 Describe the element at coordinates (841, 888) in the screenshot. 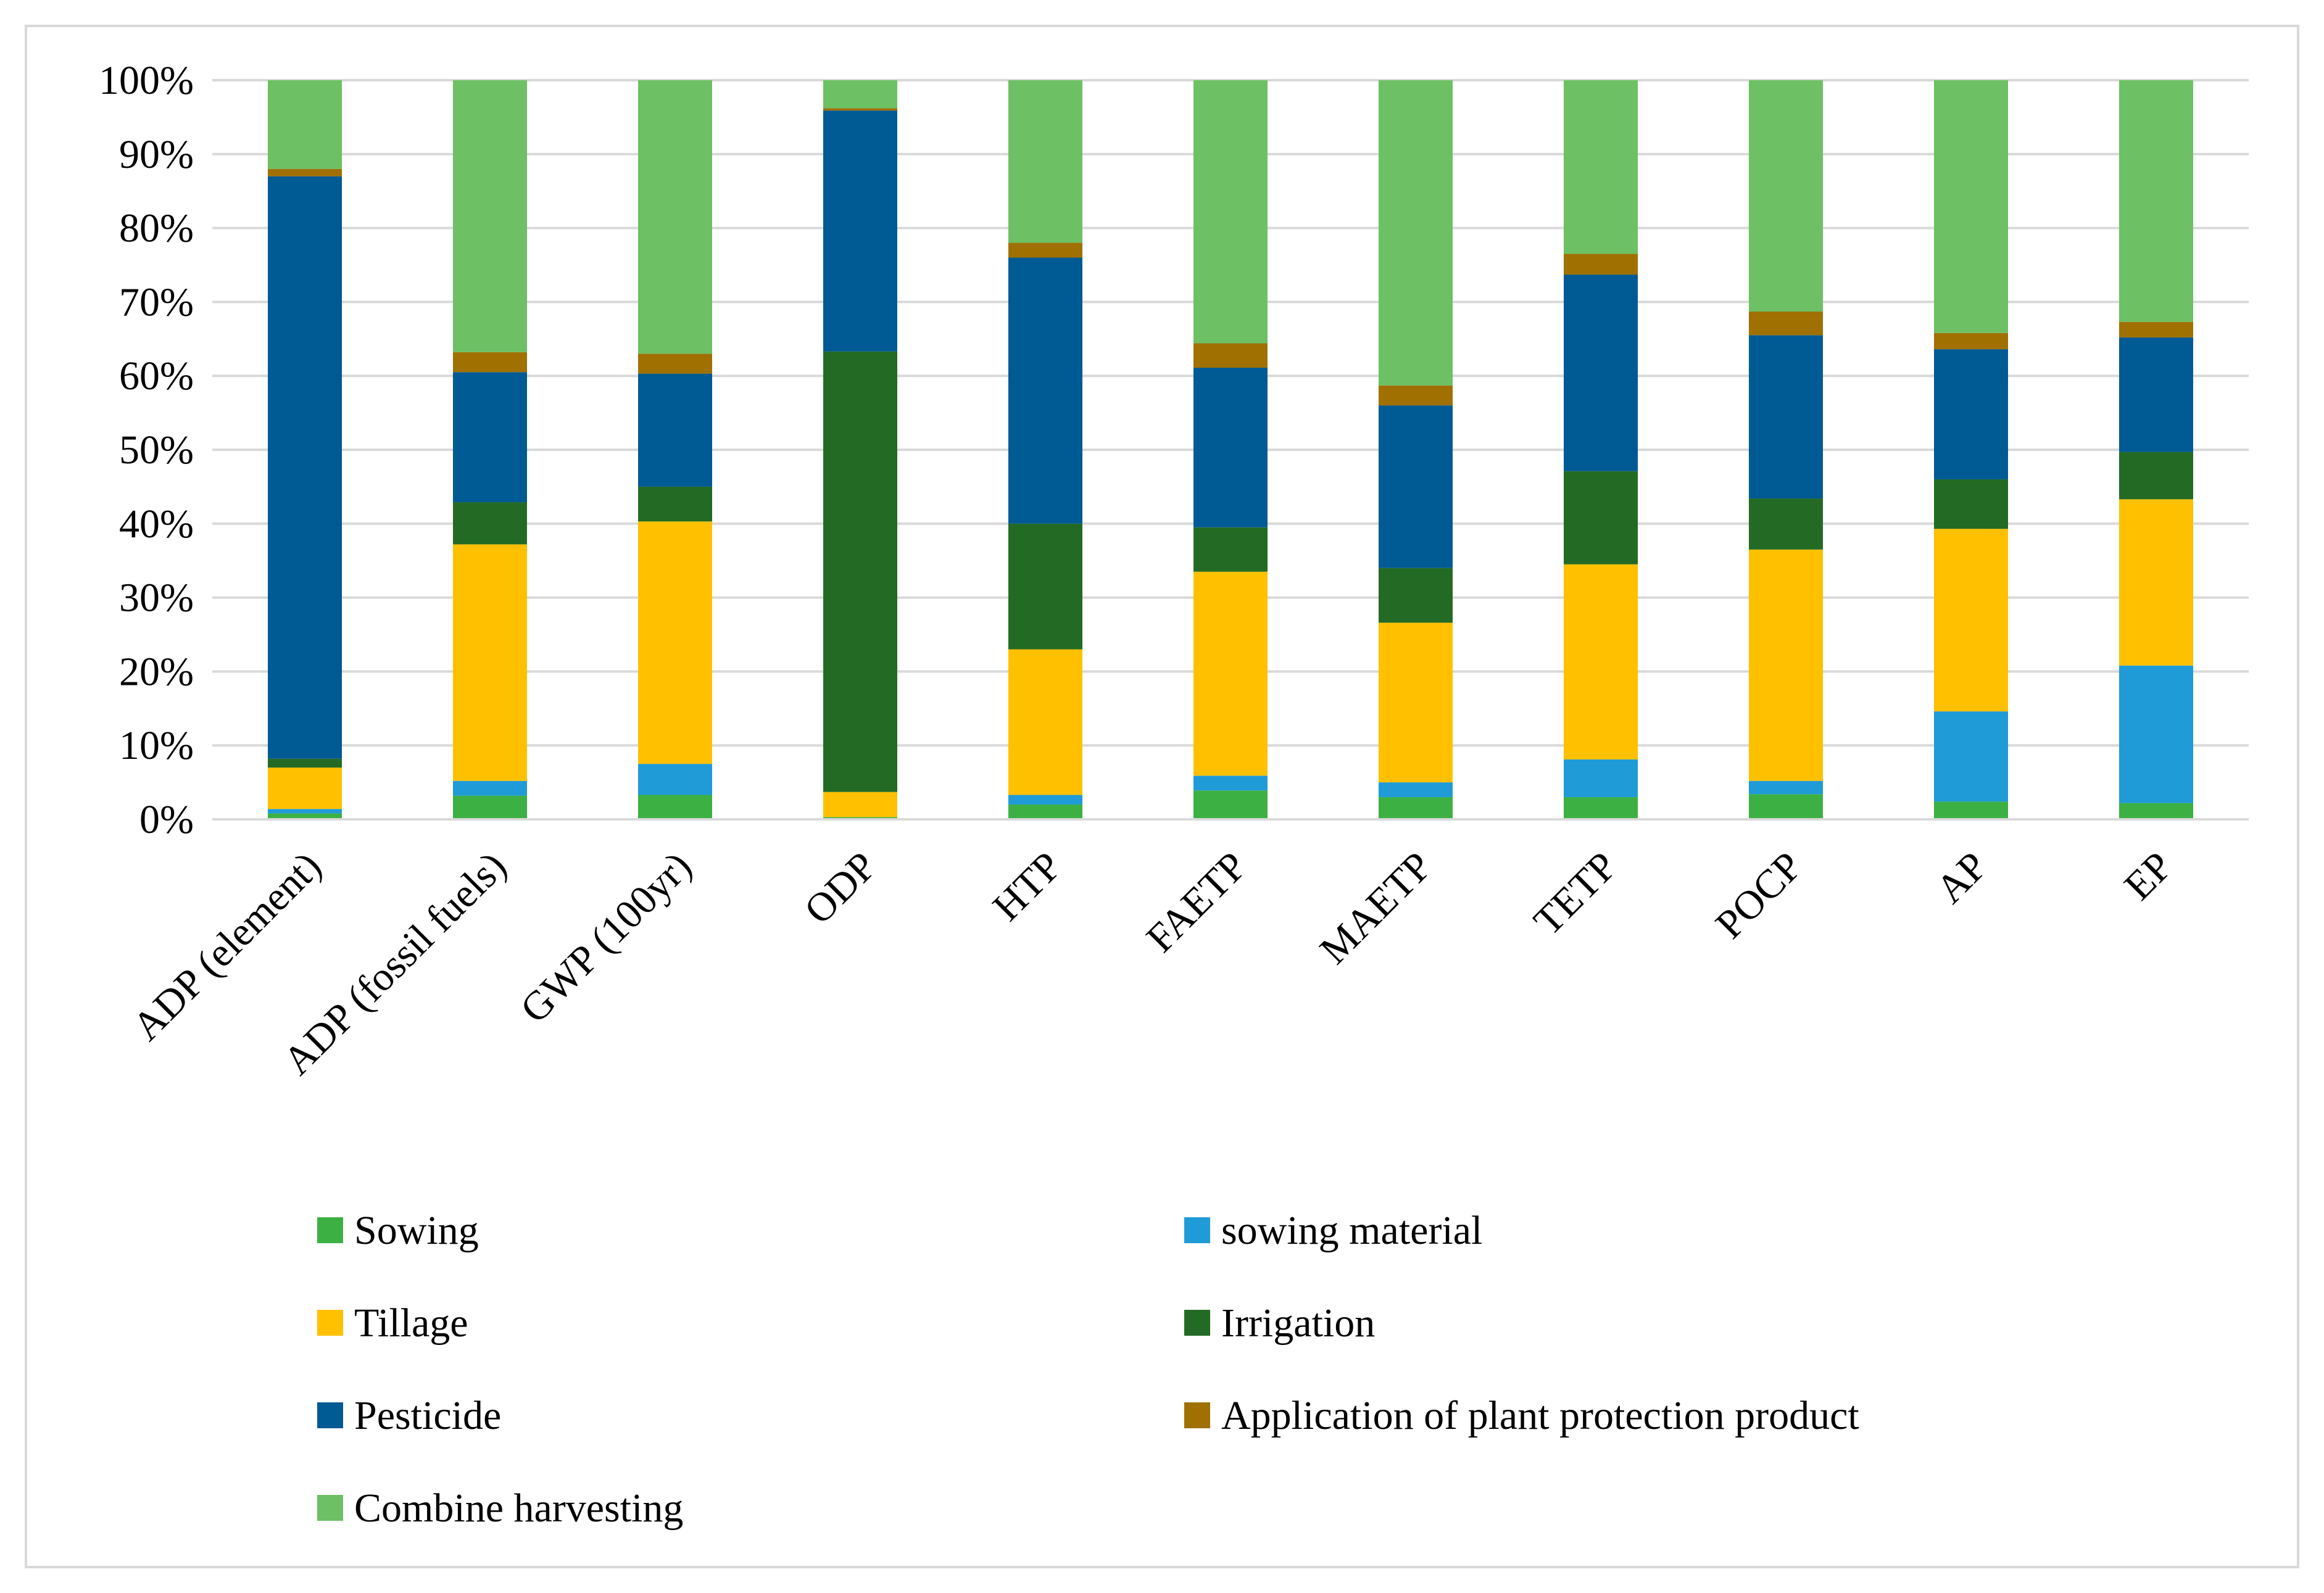

I see `x-tick-label: ODP` at that location.